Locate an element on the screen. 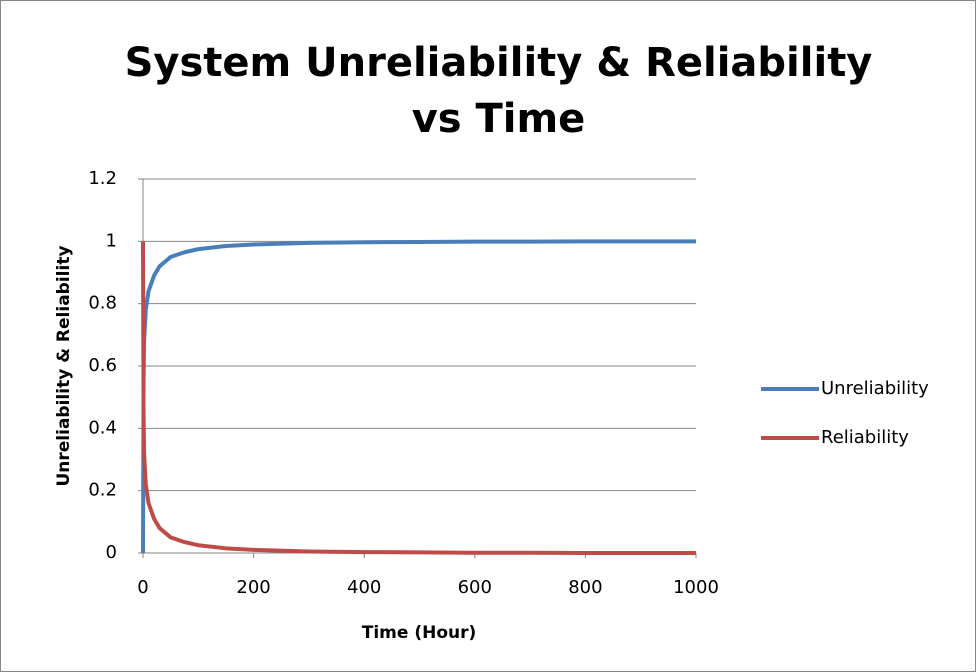 This screenshot has height=672, width=976. y-tick-label: 0.6 is located at coordinates (102, 365).